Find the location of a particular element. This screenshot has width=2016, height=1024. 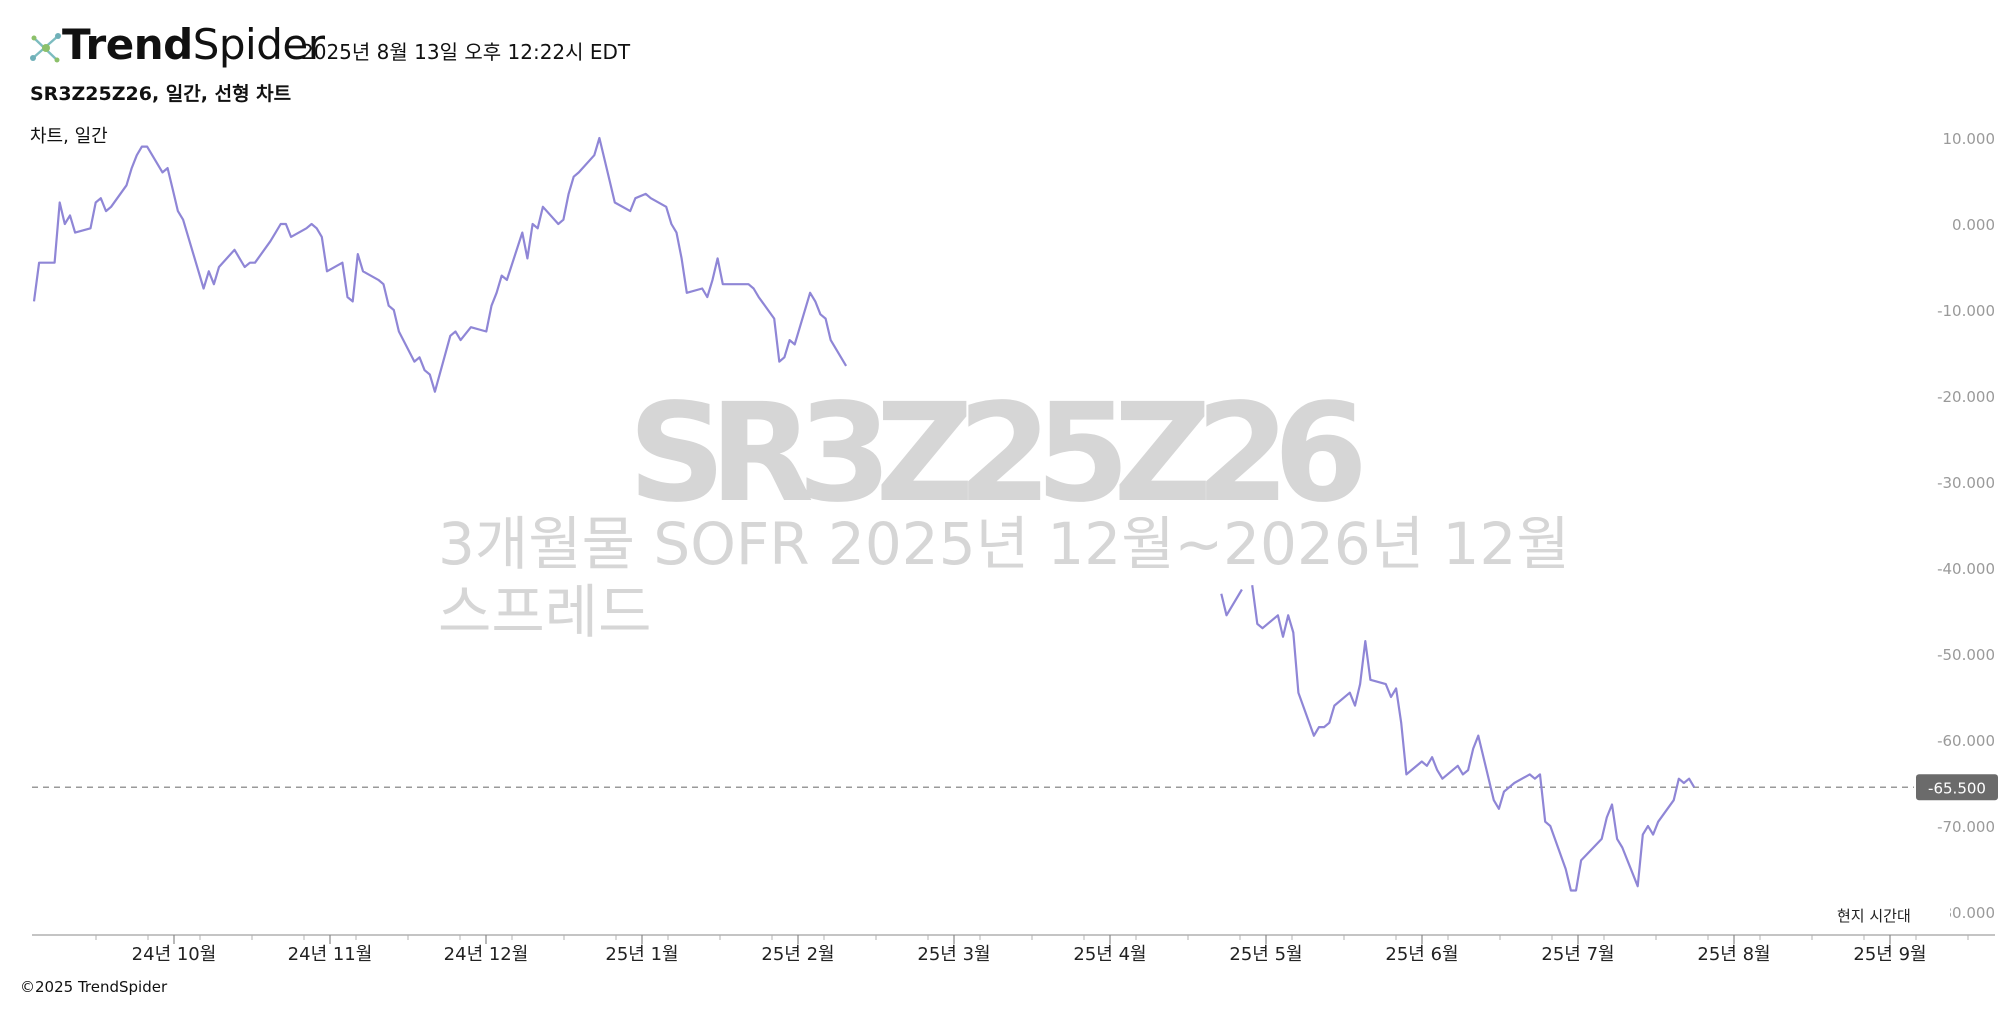

y-tick-label: -10.000 is located at coordinates (1966, 311).